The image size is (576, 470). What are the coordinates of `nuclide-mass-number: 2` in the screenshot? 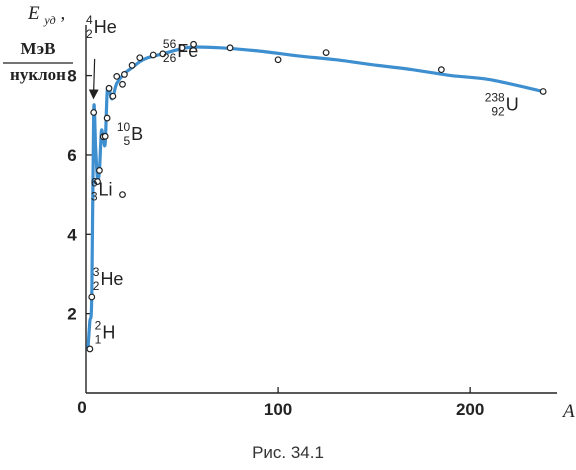 It's located at (98, 325).